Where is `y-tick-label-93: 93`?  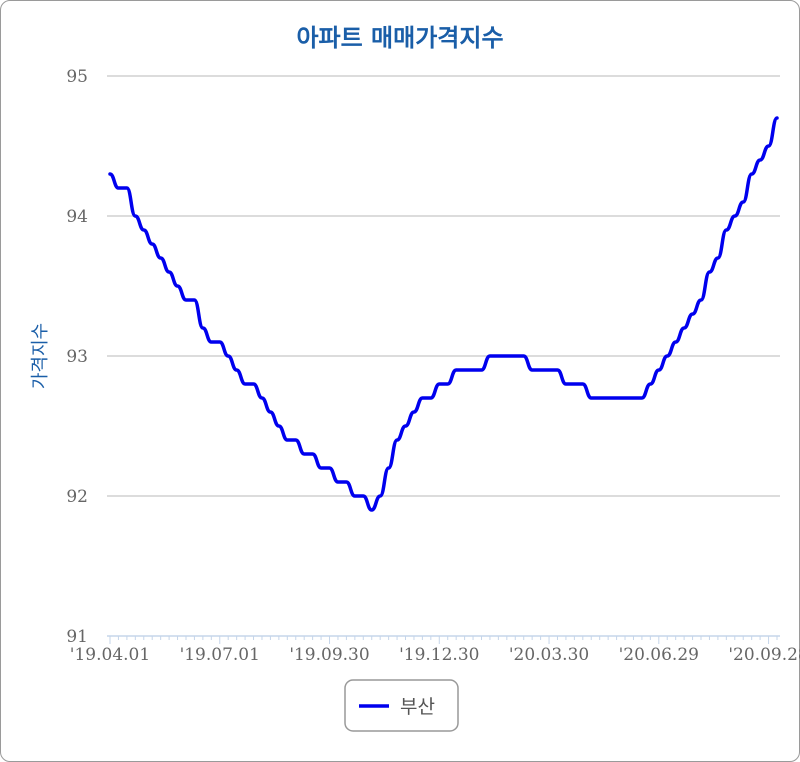 y-tick-label-93: 93 is located at coordinates (77, 357).